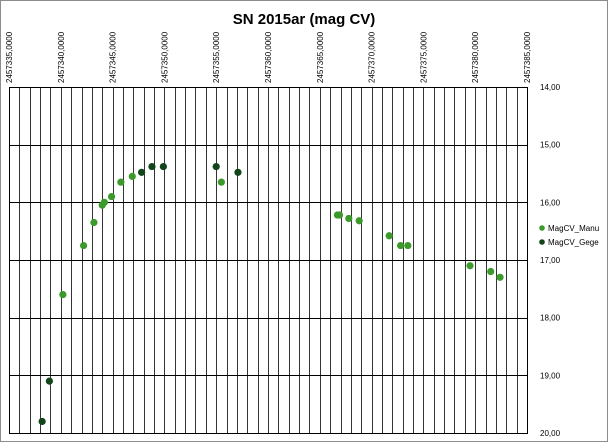 The height and width of the screenshot is (442, 608). I want to click on x-tick-label: 2457370,0000, so click(372, 57).